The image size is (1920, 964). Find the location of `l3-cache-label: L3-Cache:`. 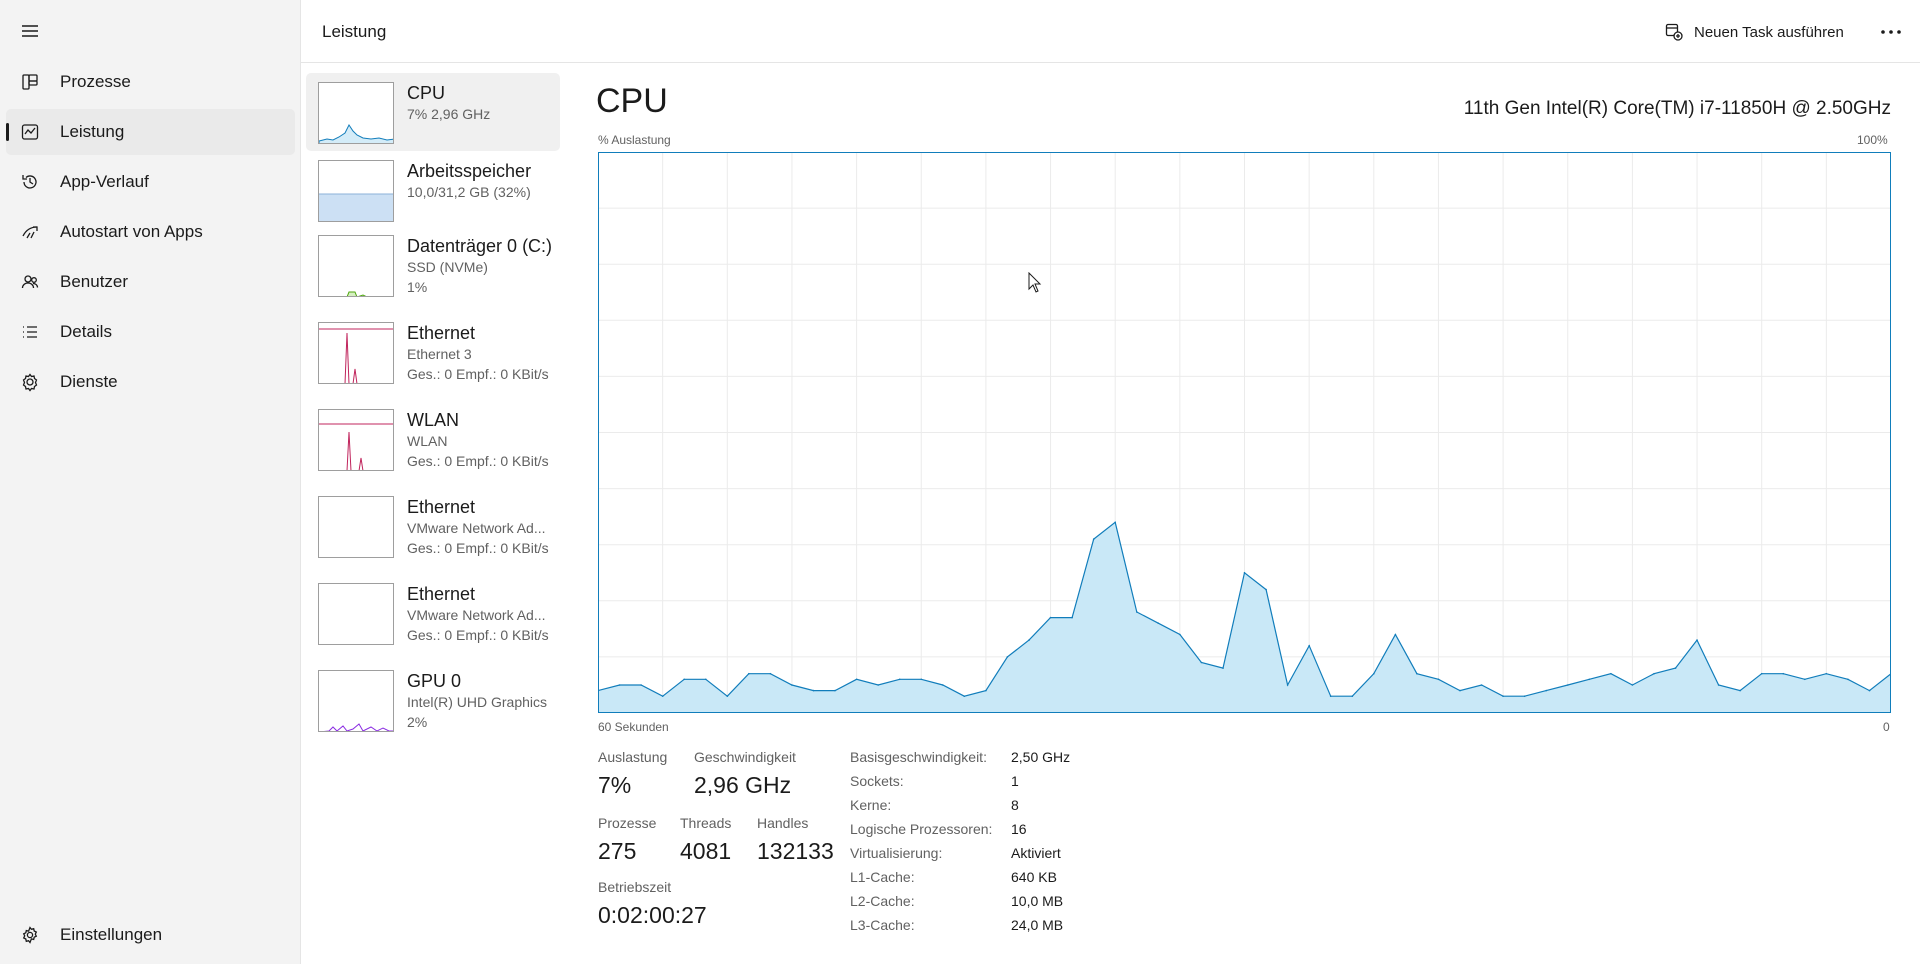

l3-cache-label: L3-Cache: is located at coordinates (882, 925).